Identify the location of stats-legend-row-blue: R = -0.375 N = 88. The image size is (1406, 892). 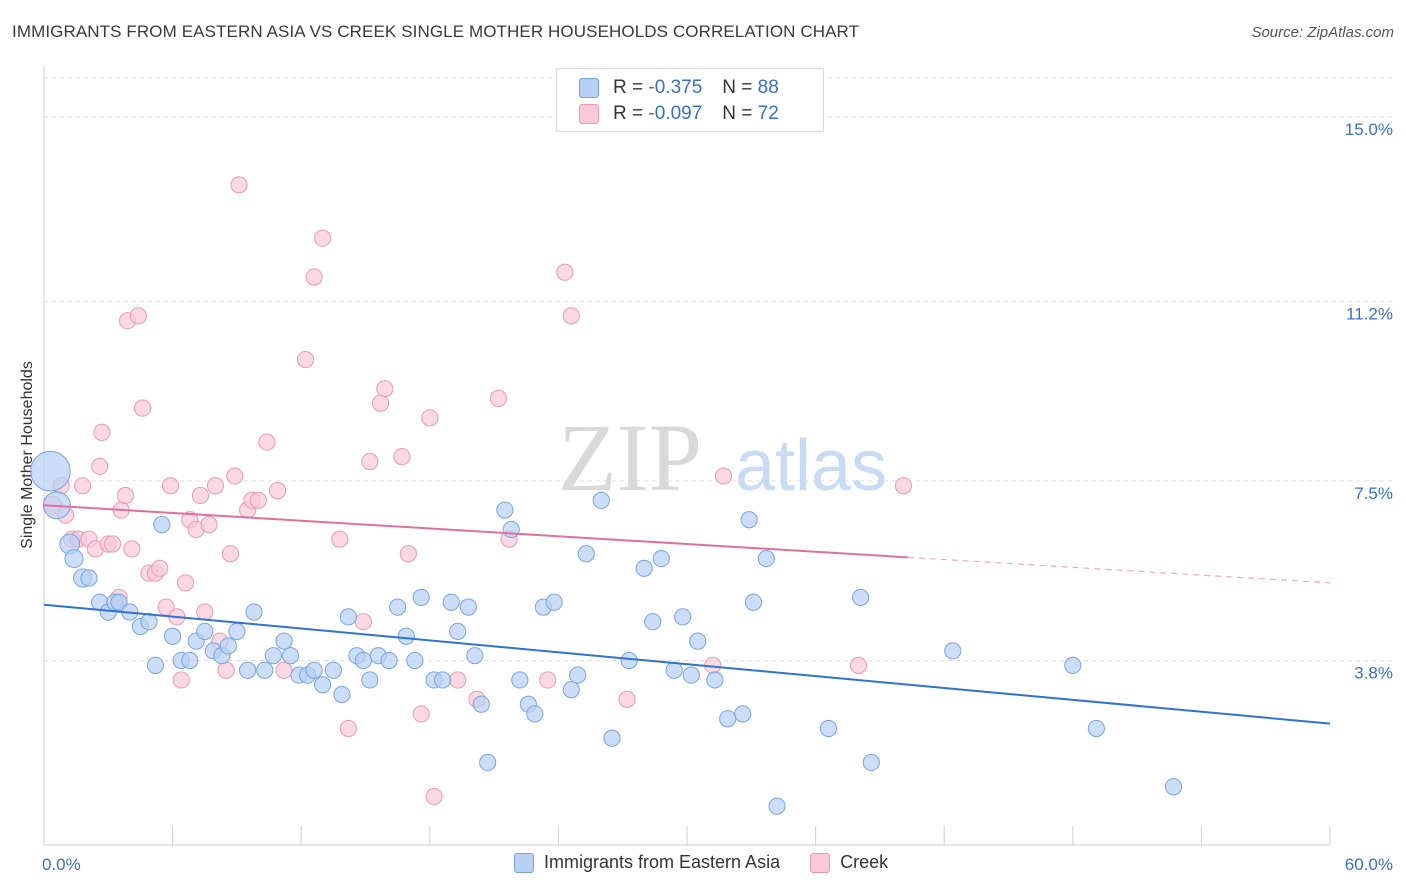
(679, 88).